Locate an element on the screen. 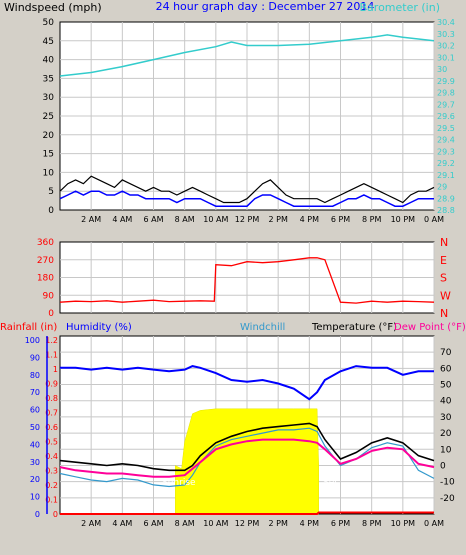 This screenshot has height=555, width=466. direction-y-tick: 180 is located at coordinates (45, 279).